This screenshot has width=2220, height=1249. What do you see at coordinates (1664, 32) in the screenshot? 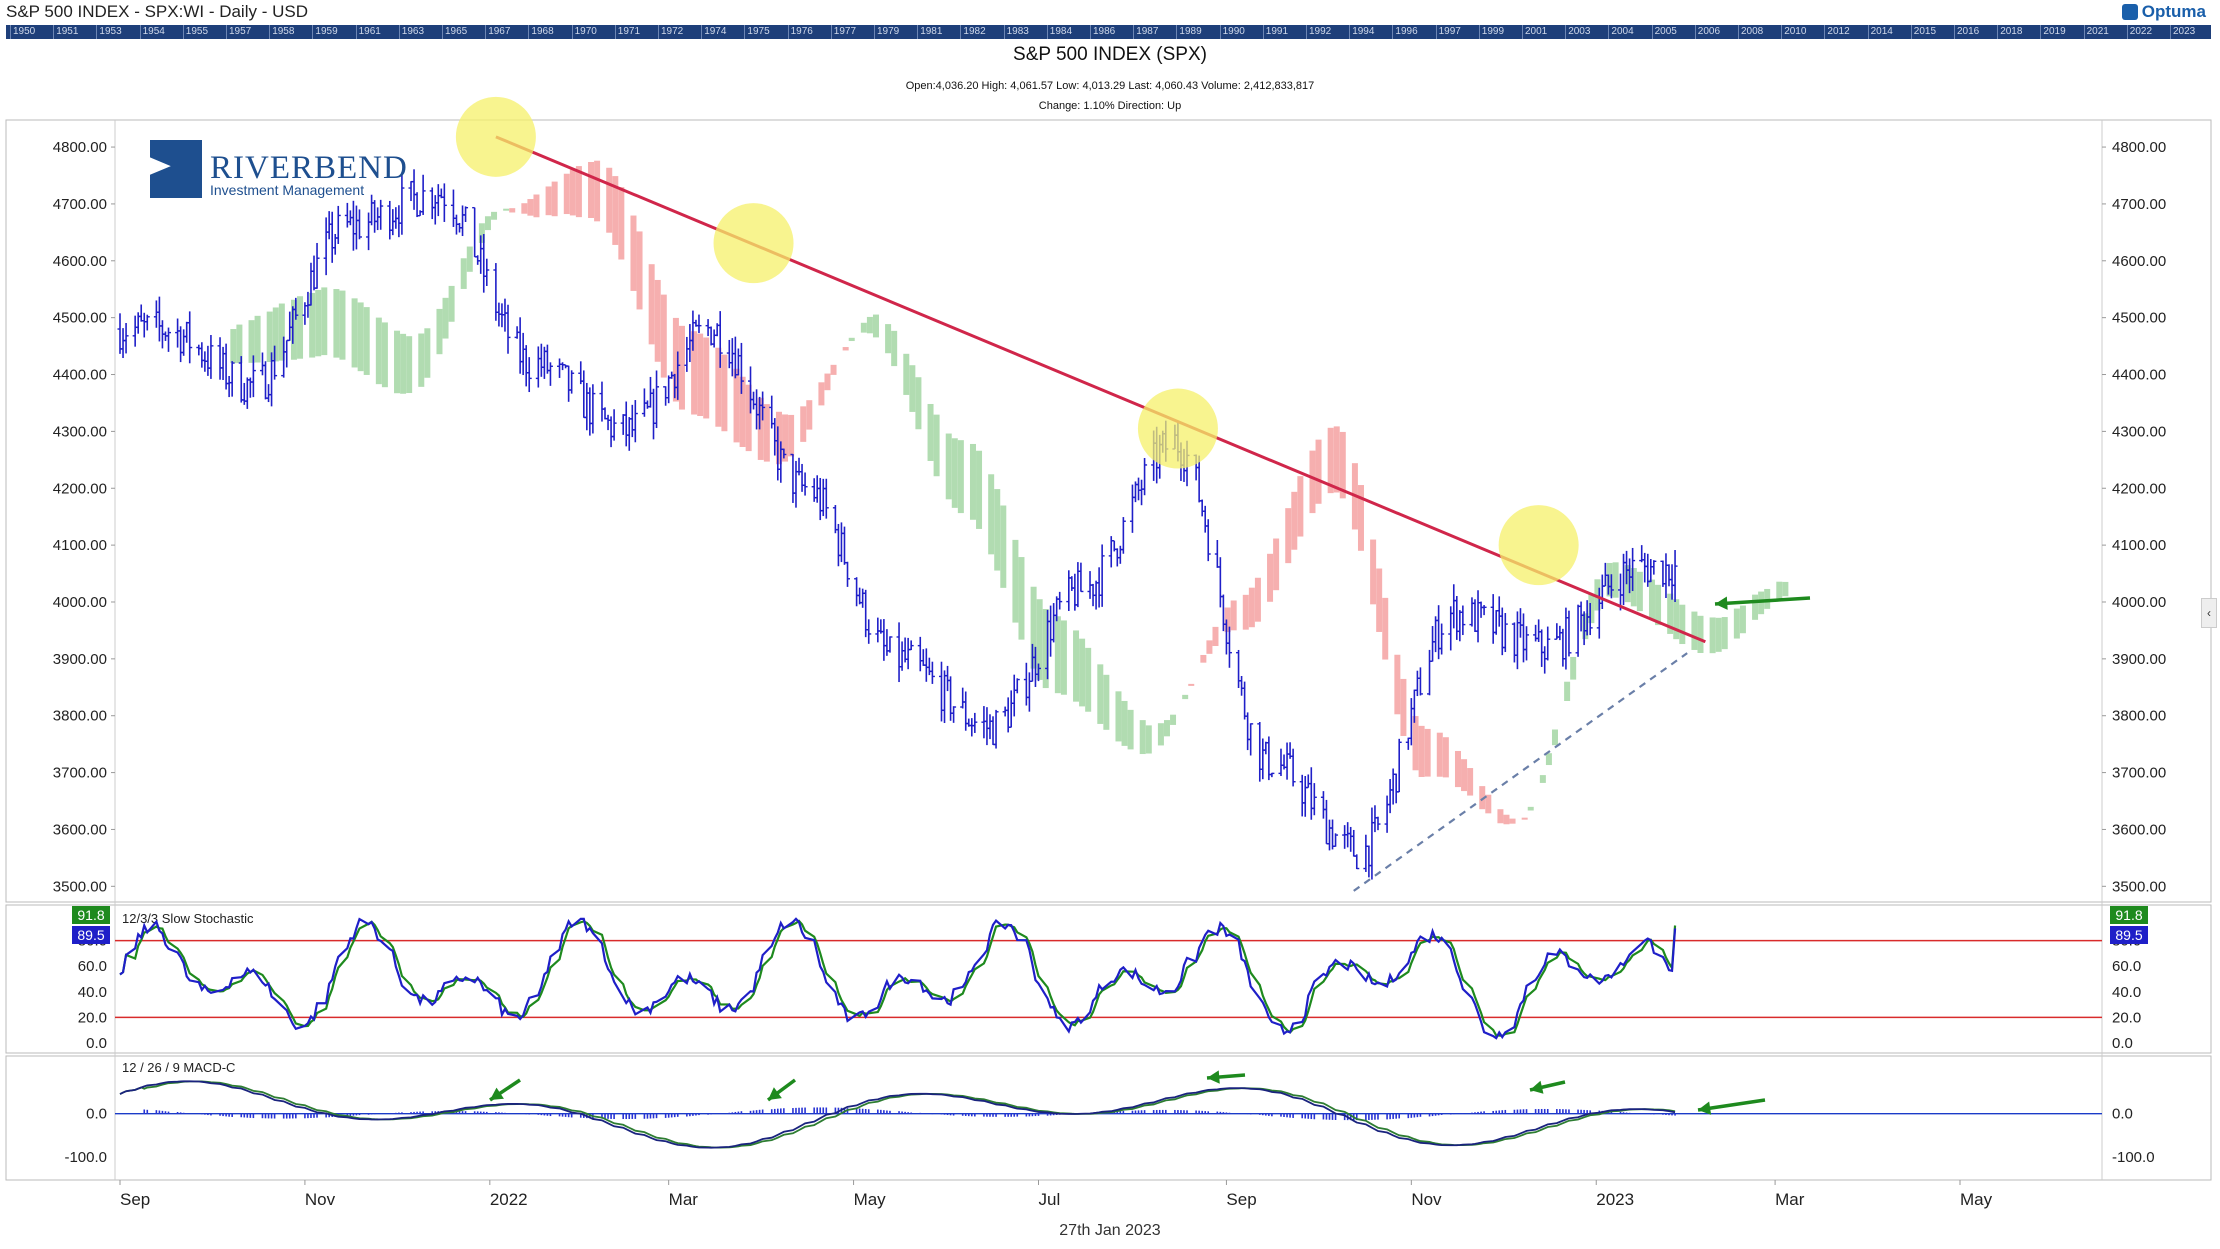
I see `timeline-year: 2005` at bounding box center [1664, 32].